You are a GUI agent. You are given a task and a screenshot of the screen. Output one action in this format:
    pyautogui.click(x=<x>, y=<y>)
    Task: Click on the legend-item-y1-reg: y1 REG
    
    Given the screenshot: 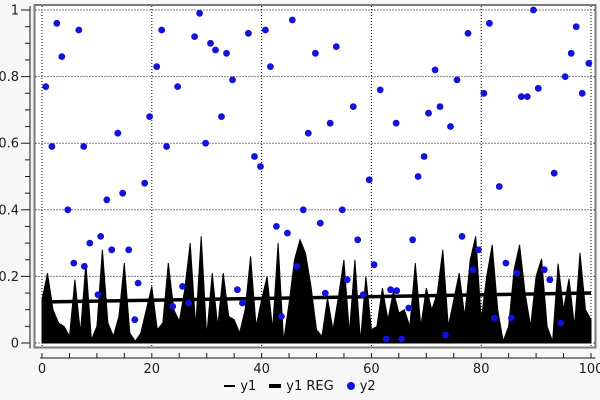 What is the action you would take?
    pyautogui.click(x=301, y=386)
    